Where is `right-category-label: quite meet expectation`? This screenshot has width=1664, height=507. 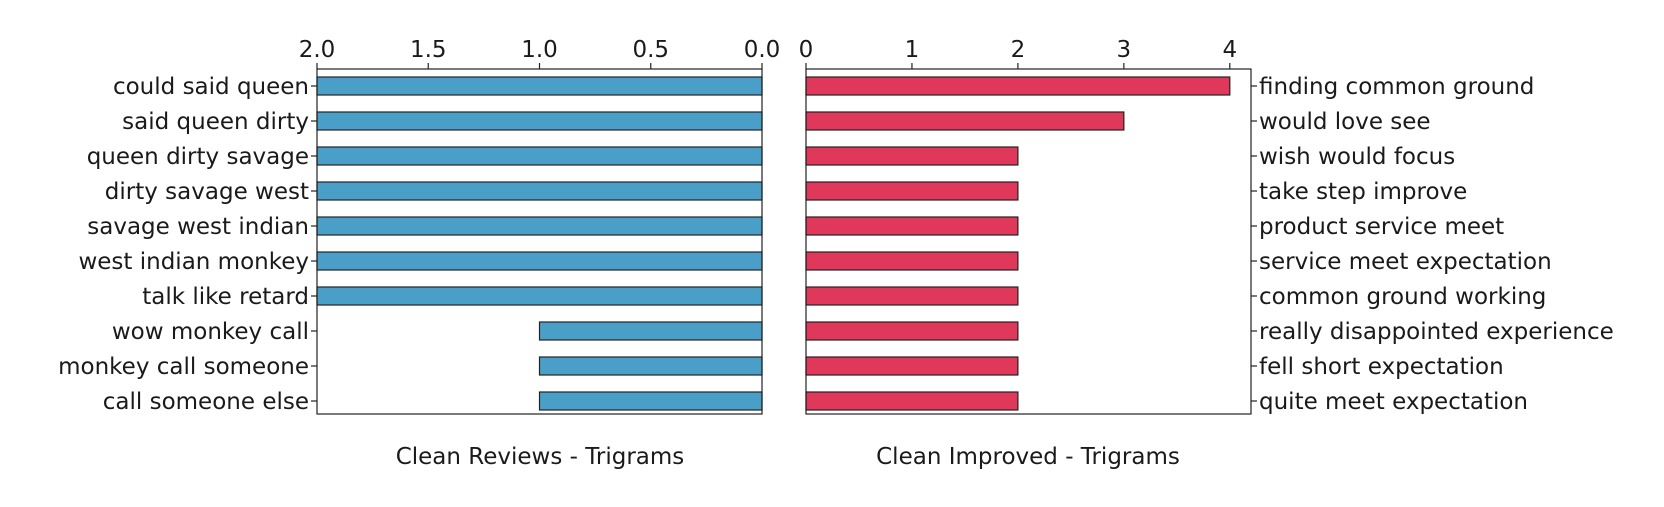 right-category-label: quite meet expectation is located at coordinates (1393, 402).